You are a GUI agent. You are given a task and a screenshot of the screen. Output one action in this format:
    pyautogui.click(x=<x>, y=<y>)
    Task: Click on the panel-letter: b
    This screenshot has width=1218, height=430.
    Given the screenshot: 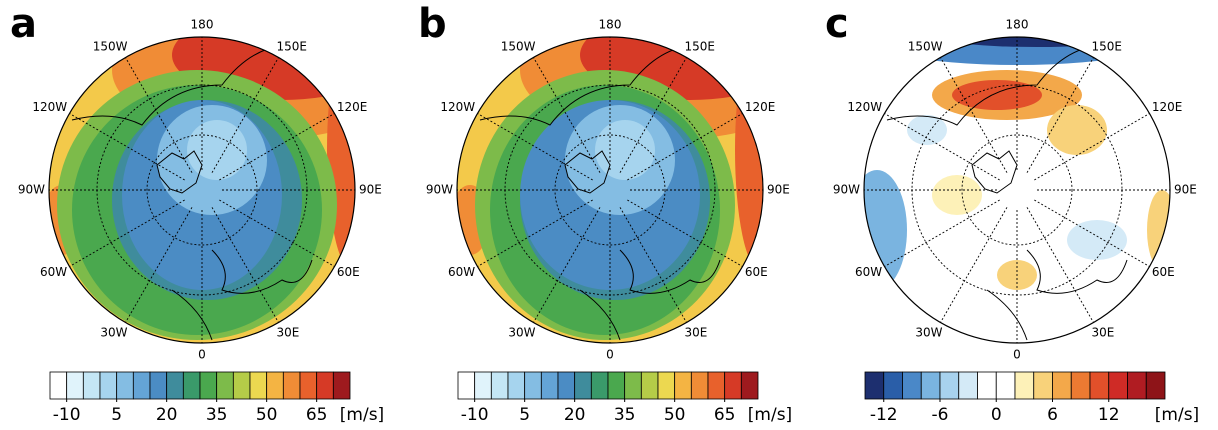 What is the action you would take?
    pyautogui.click(x=432, y=24)
    